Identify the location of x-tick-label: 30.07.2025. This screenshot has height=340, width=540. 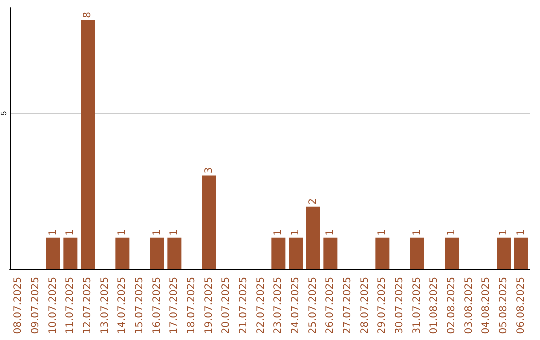
(400, 305).